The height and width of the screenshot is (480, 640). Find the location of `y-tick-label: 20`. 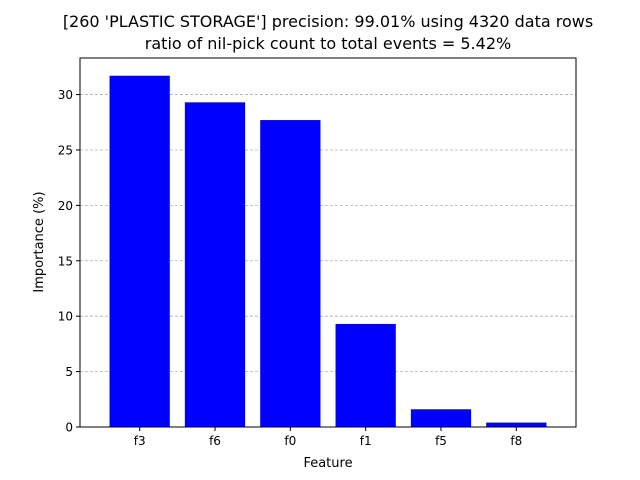

y-tick-label: 20 is located at coordinates (65, 206).